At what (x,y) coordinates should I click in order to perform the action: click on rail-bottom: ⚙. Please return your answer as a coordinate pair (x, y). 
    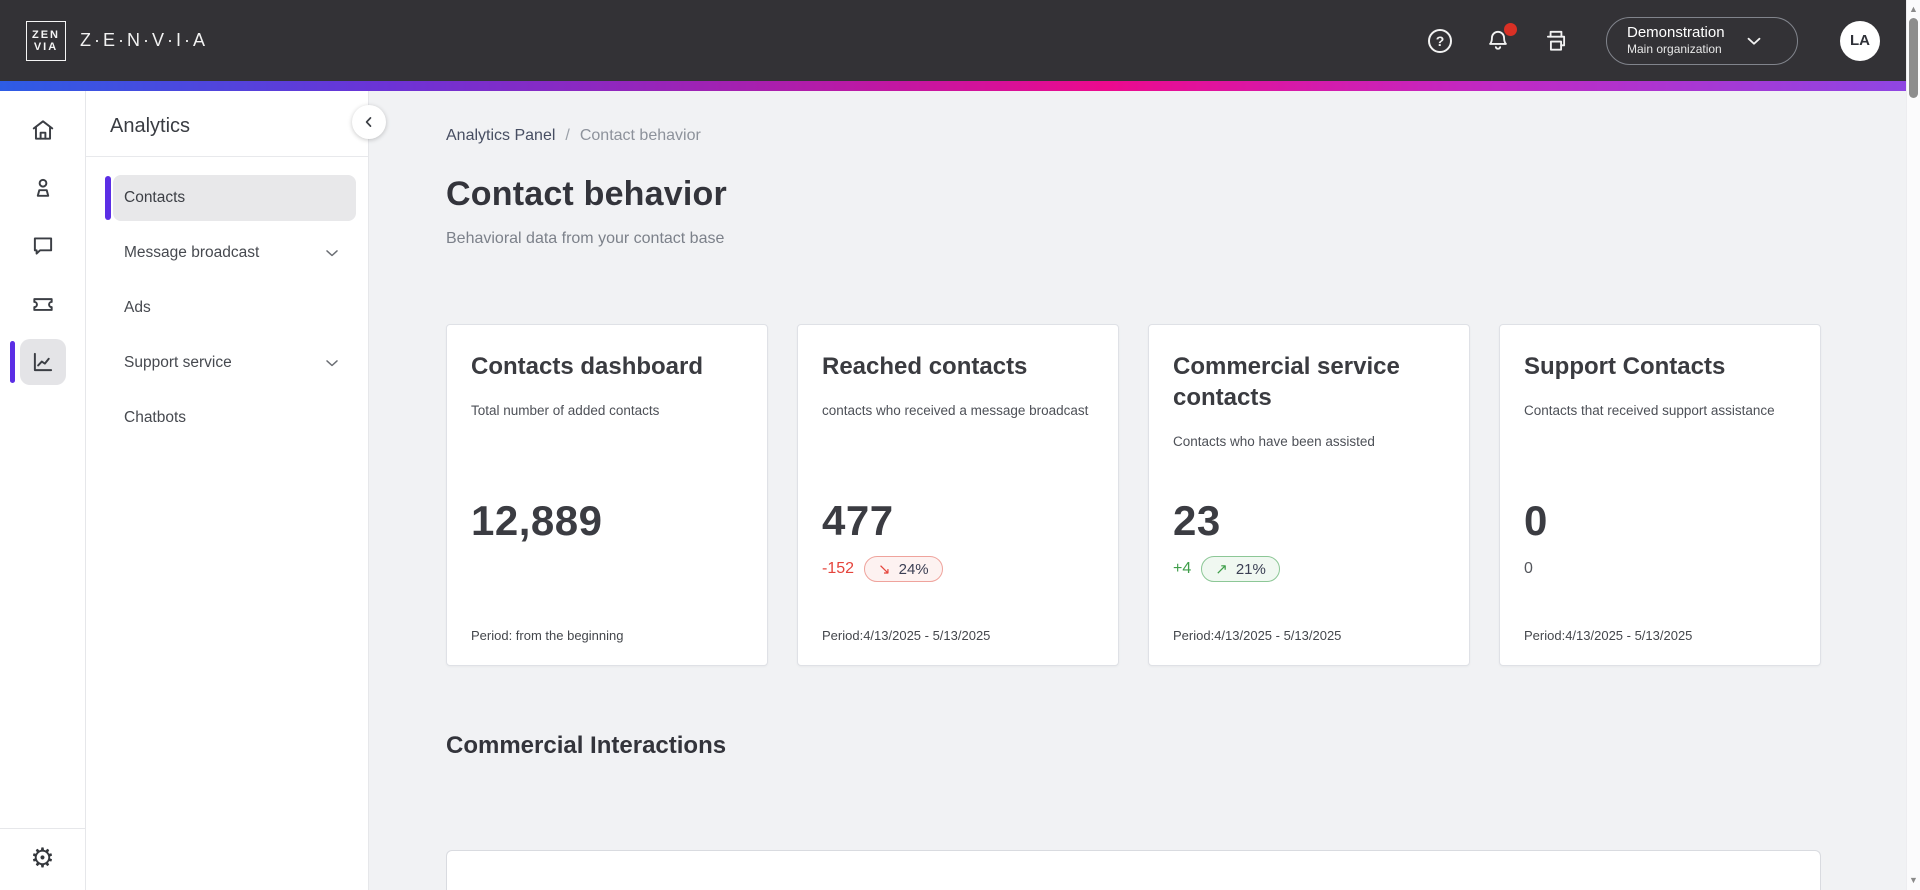
    Looking at the image, I should click on (43, 859).